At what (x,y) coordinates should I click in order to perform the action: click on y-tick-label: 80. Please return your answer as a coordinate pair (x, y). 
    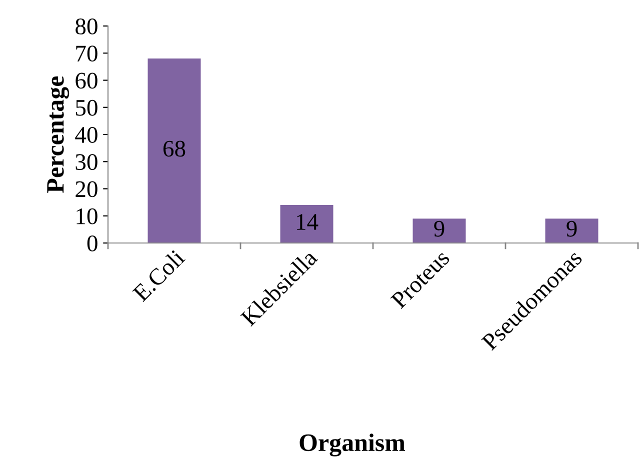
    Looking at the image, I should click on (87, 26).